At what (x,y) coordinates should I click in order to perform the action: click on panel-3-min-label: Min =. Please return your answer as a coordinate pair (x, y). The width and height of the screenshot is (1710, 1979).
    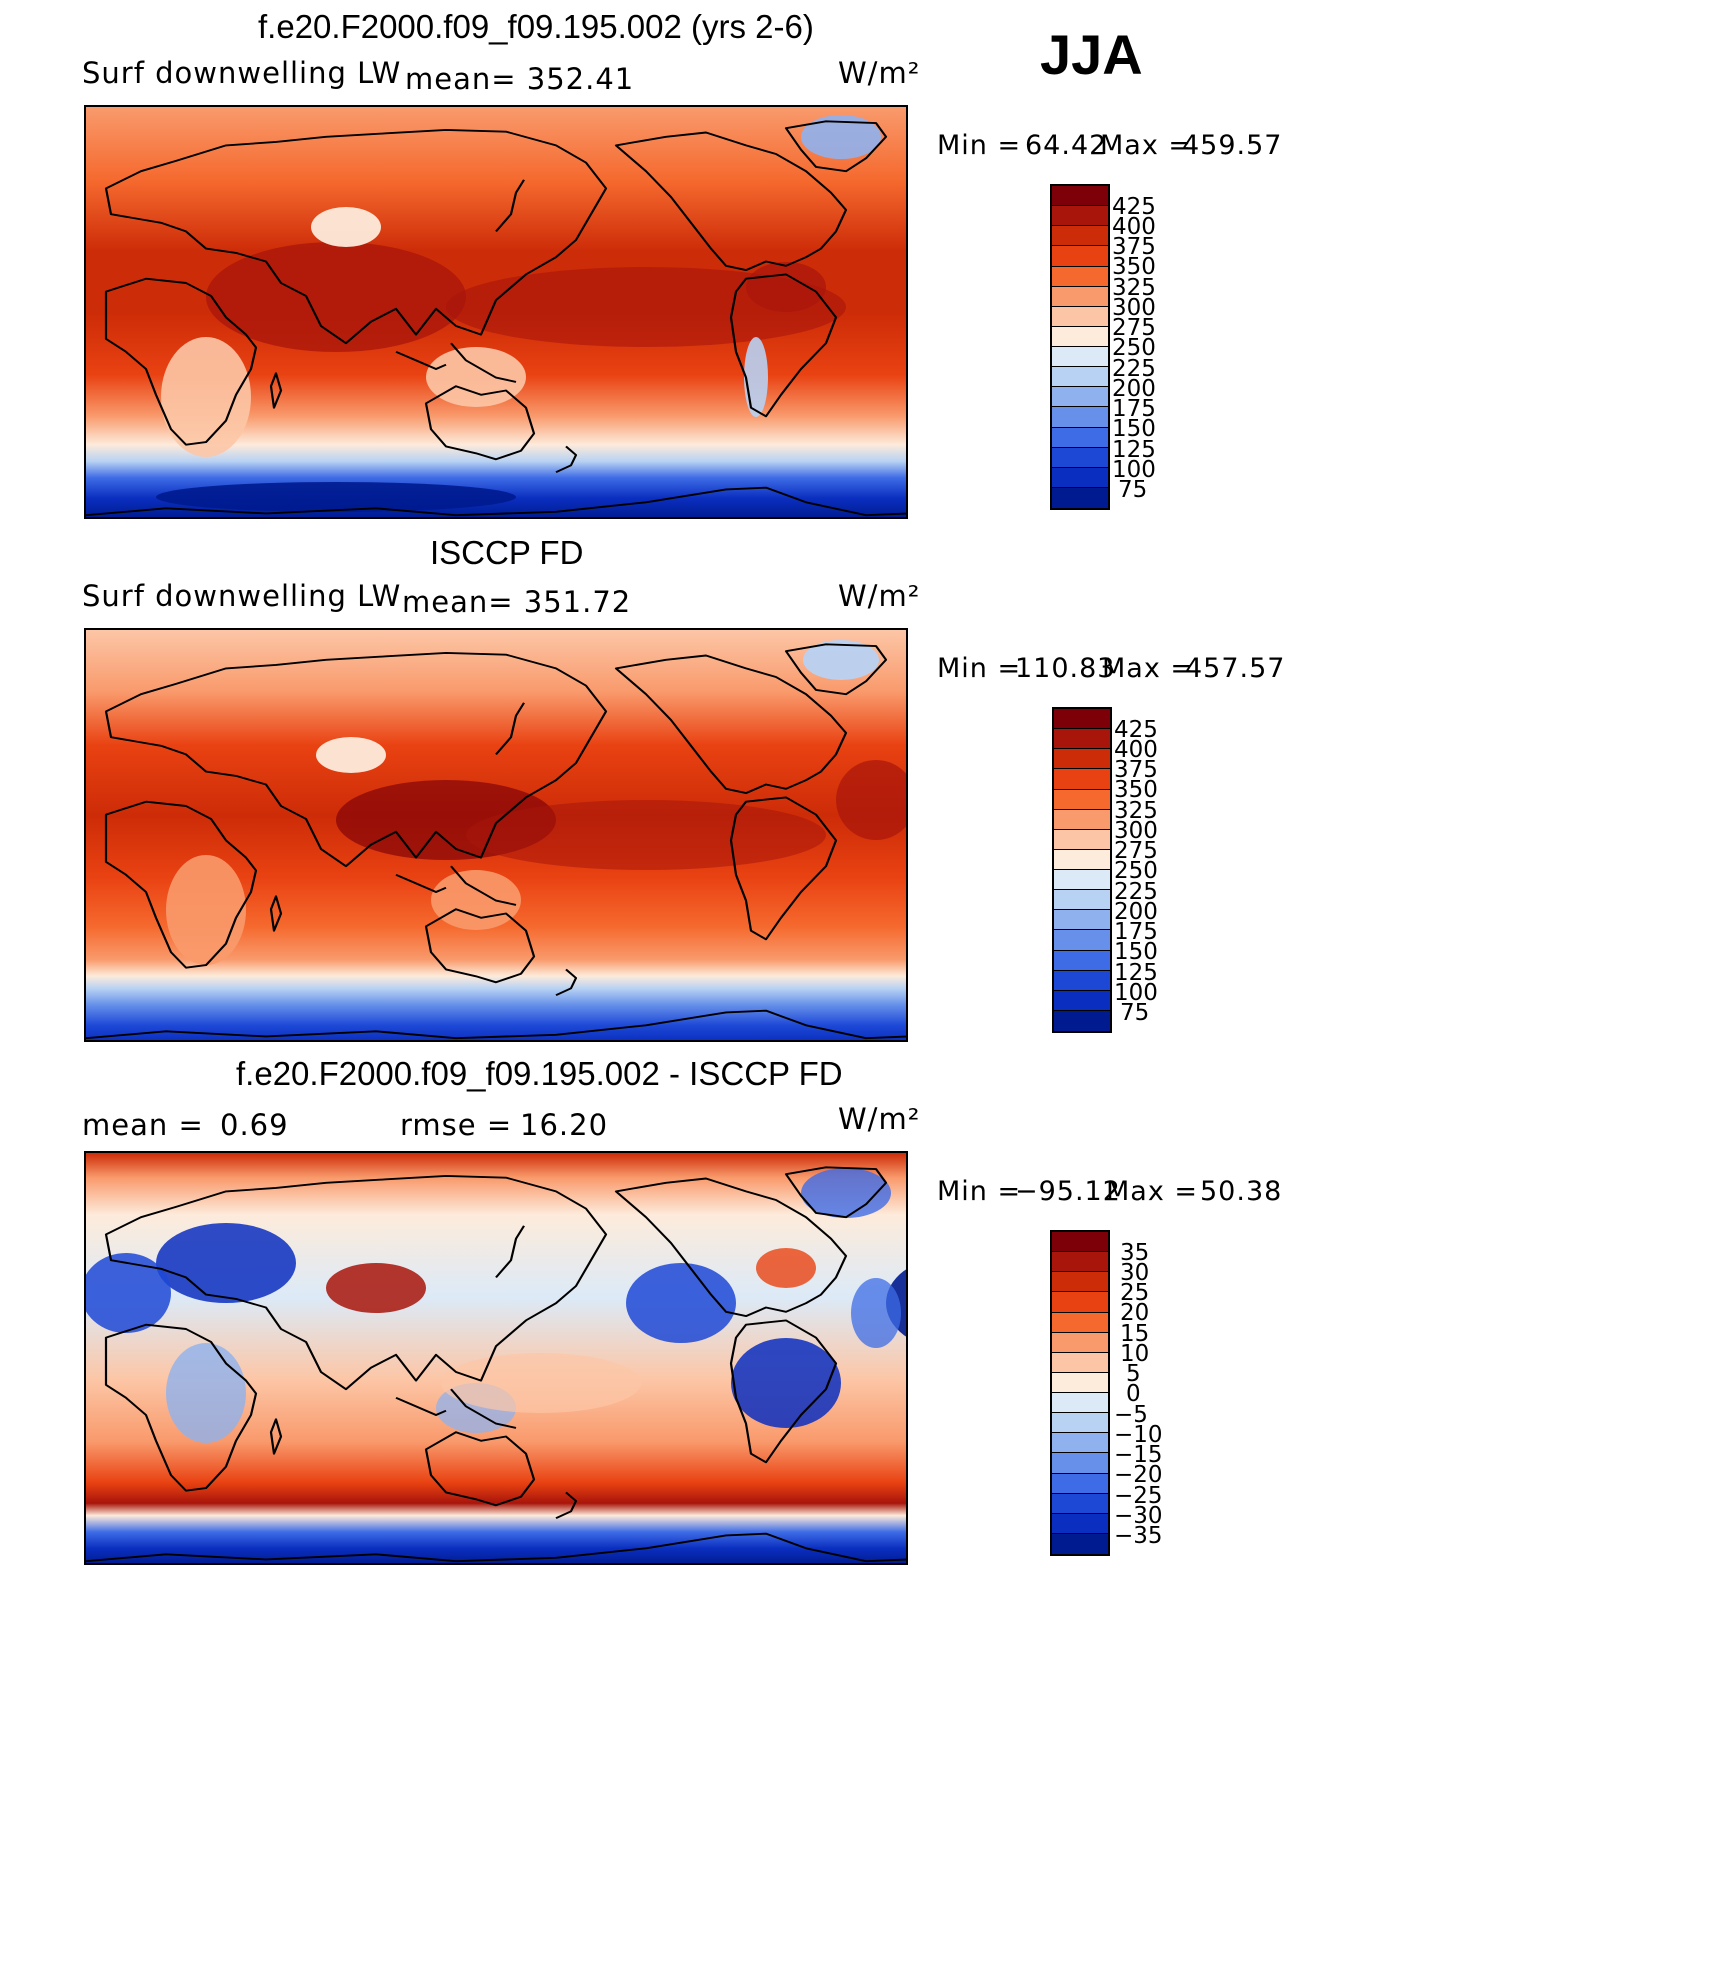
    Looking at the image, I should click on (979, 1191).